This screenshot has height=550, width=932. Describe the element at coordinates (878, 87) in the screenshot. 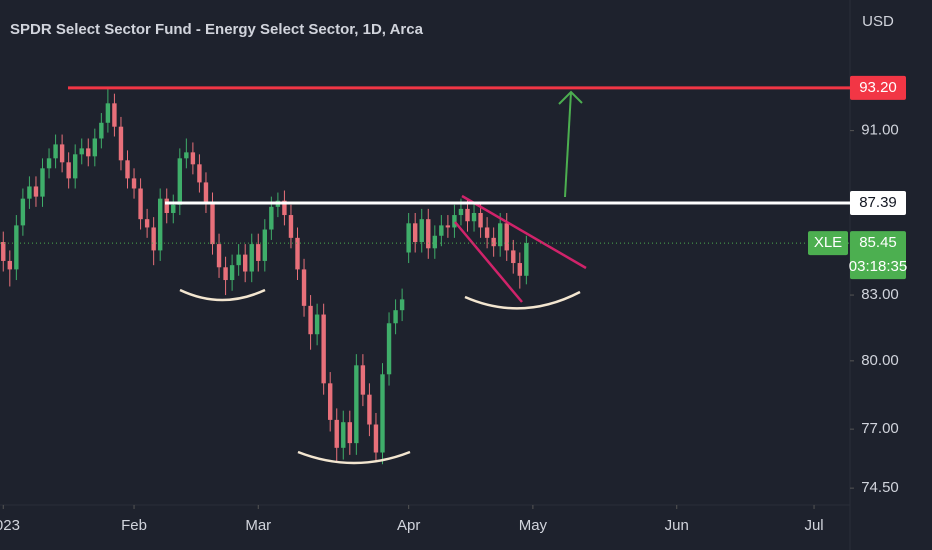

I see `level-label: 93.20` at that location.